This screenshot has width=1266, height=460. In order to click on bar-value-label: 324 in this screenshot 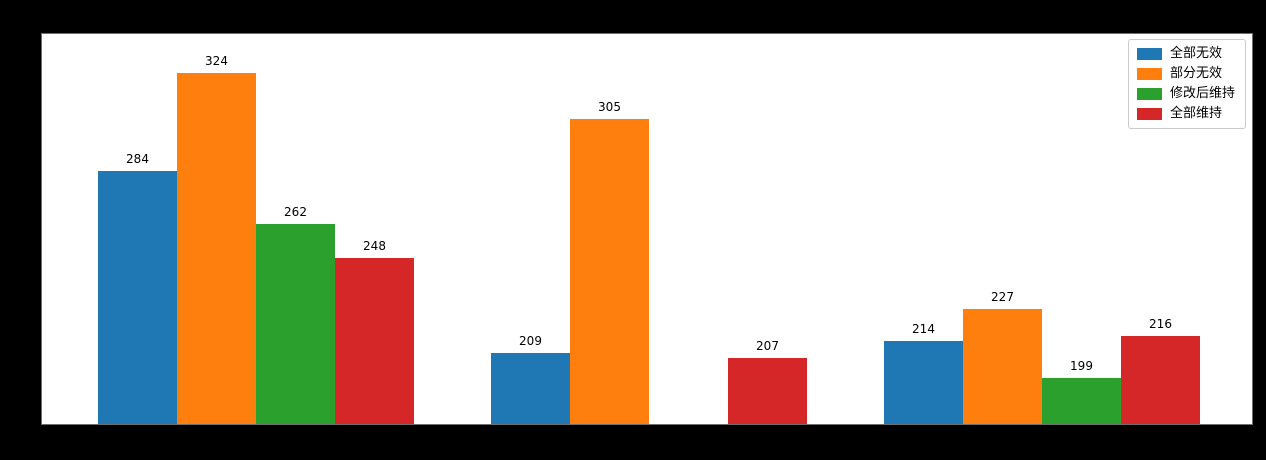, I will do `click(216, 61)`.